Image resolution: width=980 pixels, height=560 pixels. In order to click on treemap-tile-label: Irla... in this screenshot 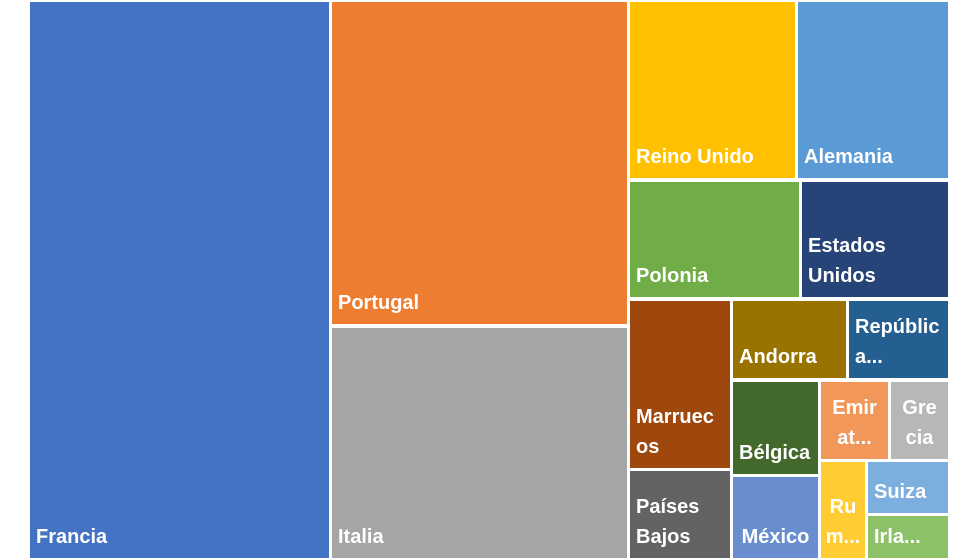, I will do `click(897, 537)`.